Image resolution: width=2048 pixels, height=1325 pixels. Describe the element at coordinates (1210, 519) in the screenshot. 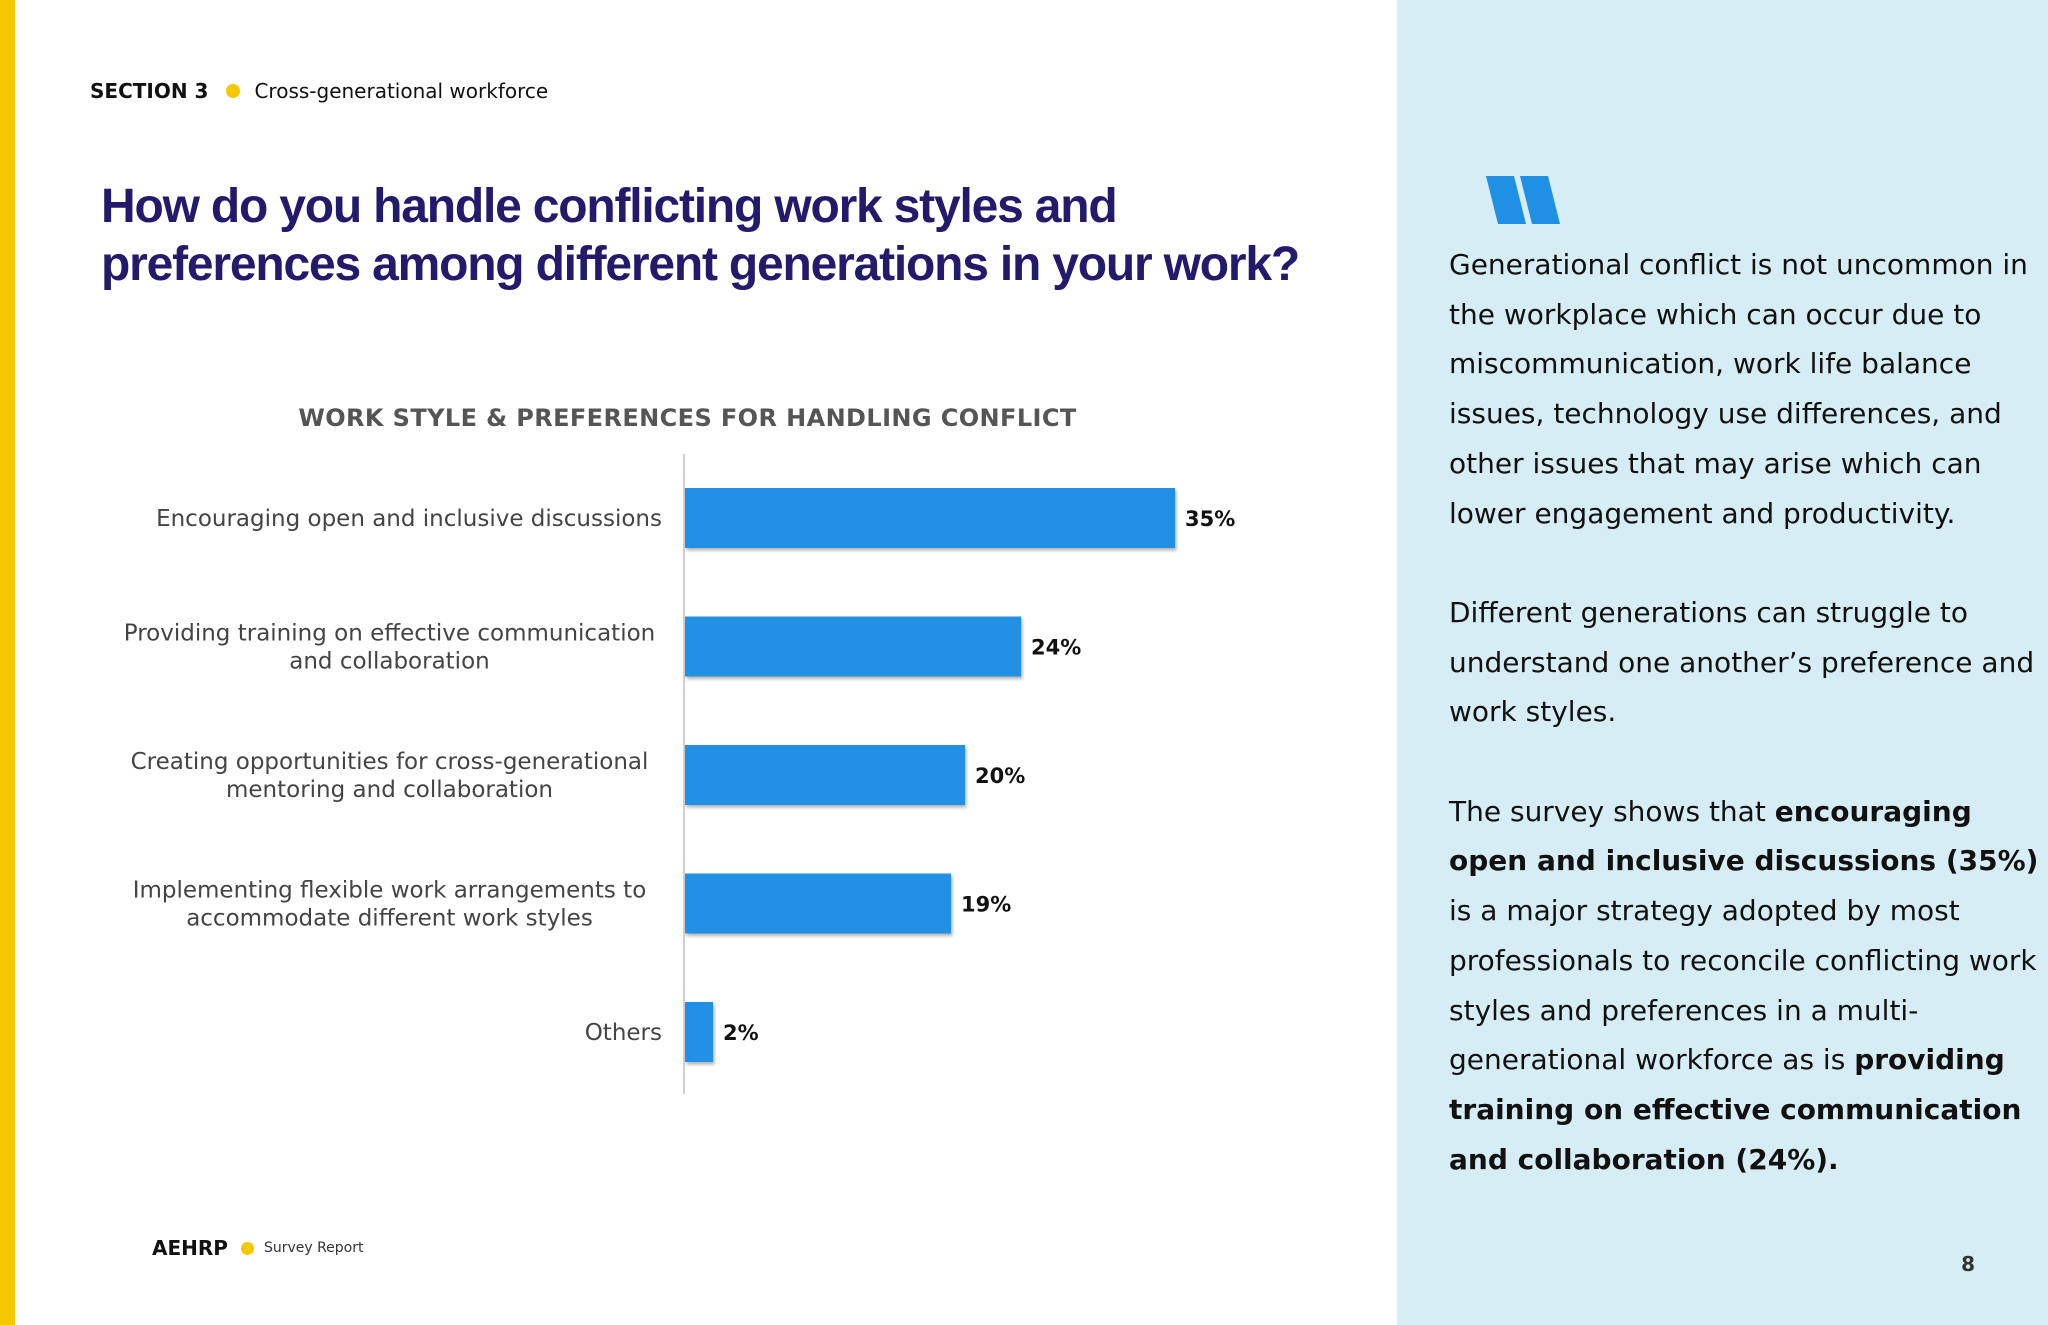

I see `chart-value-label: 35%` at that location.